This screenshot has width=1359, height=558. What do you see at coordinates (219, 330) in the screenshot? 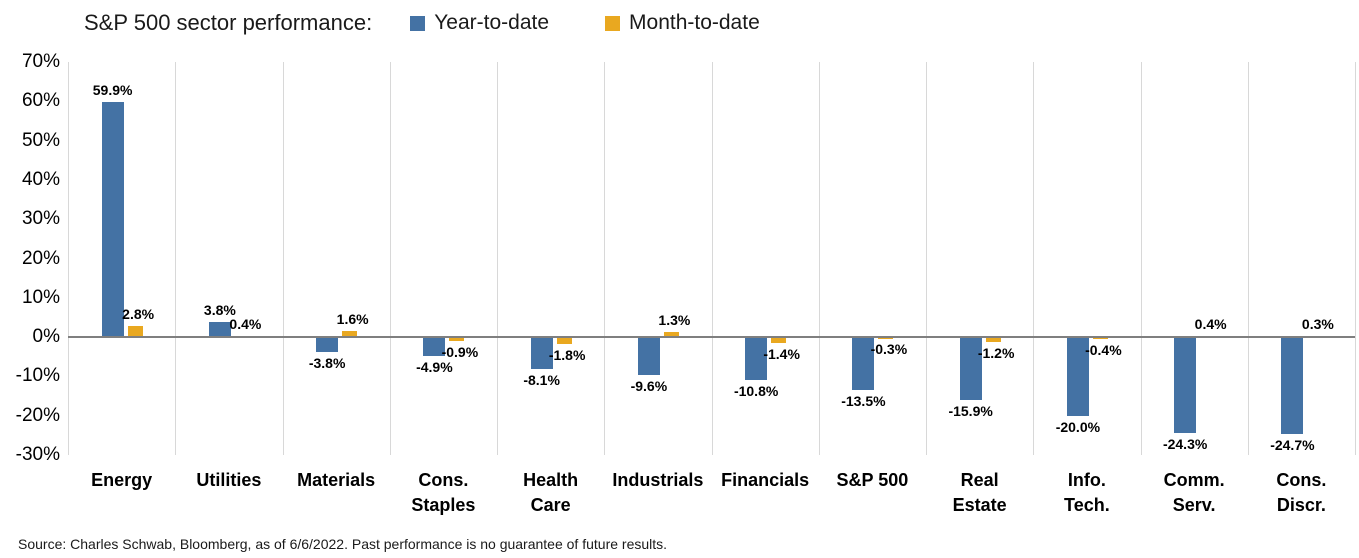
I see `ytd-bar-utilities` at bounding box center [219, 330].